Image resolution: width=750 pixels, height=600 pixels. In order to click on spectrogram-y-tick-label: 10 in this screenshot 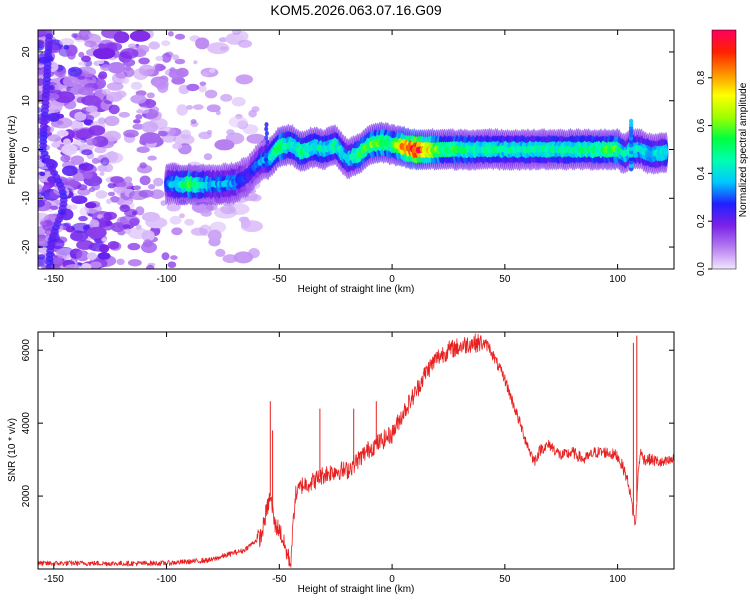, I will do `click(26, 101)`.